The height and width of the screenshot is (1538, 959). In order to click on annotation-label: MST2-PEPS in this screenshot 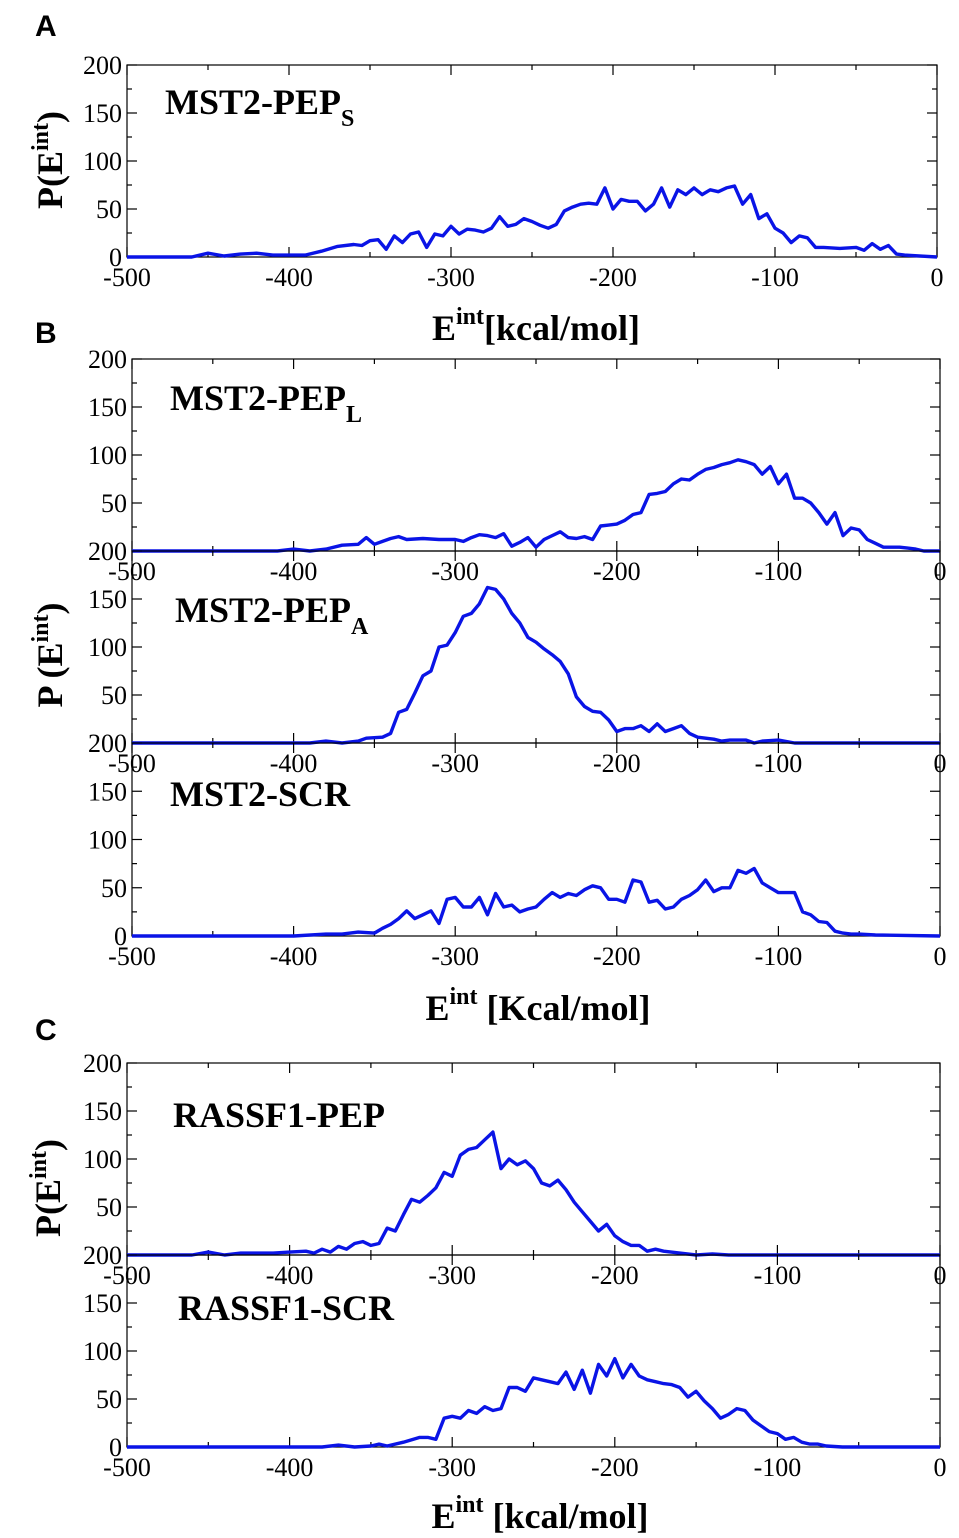, I will do `click(259, 107)`.